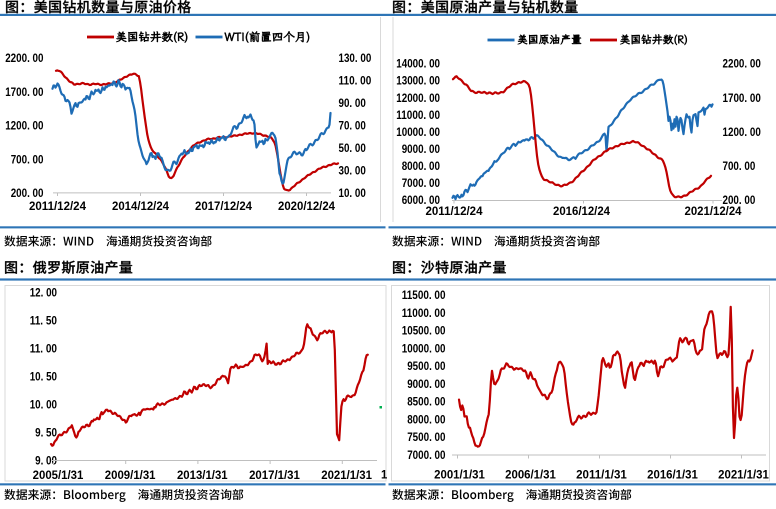 This screenshot has width=776, height=509. What do you see at coordinates (426, 366) in the screenshot?
I see `svg-text: 9500. 00` at bounding box center [426, 366].